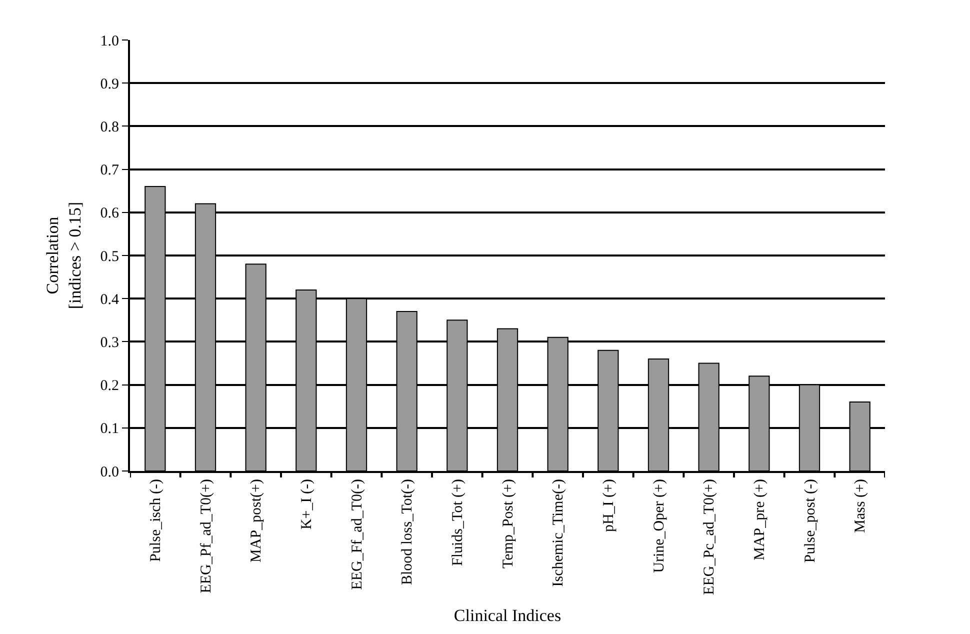 The height and width of the screenshot is (634, 970). What do you see at coordinates (408, 532) in the screenshot?
I see `x-tick-label: Blood loss_Tot(-)` at bounding box center [408, 532].